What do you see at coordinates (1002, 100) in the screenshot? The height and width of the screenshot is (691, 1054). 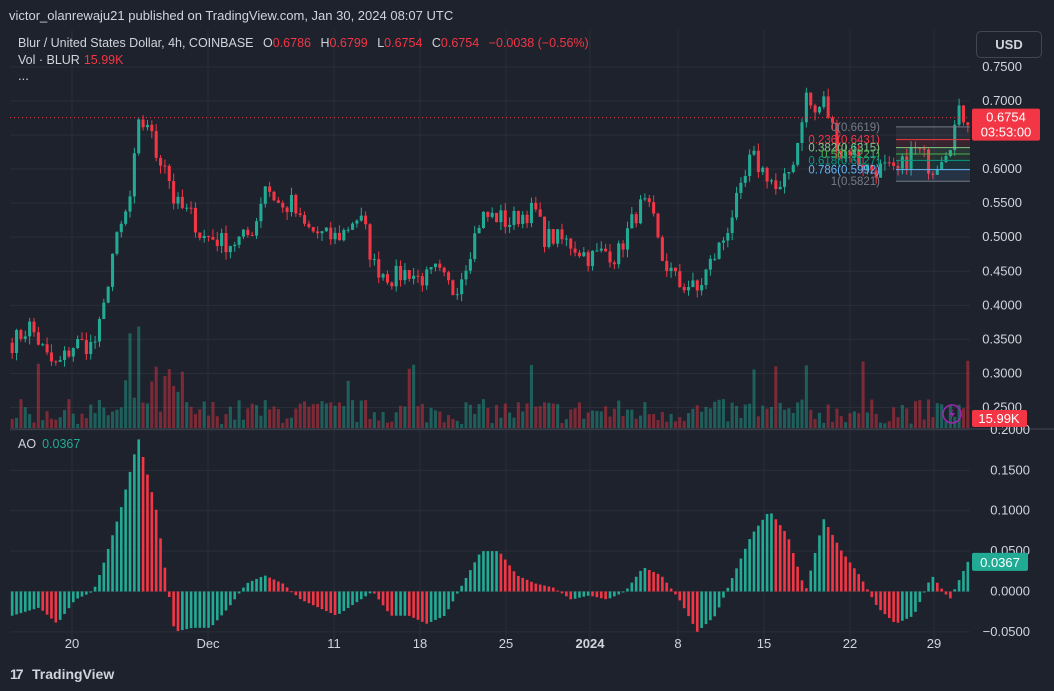 I see `price-tick-label: 0.7000` at bounding box center [1002, 100].